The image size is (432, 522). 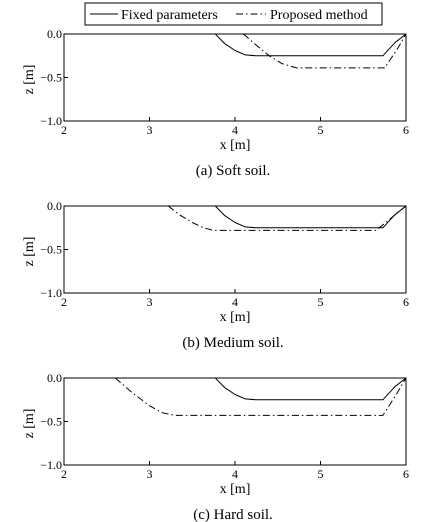 I want to click on legend-label-proposed: Proposed method, so click(x=319, y=15).